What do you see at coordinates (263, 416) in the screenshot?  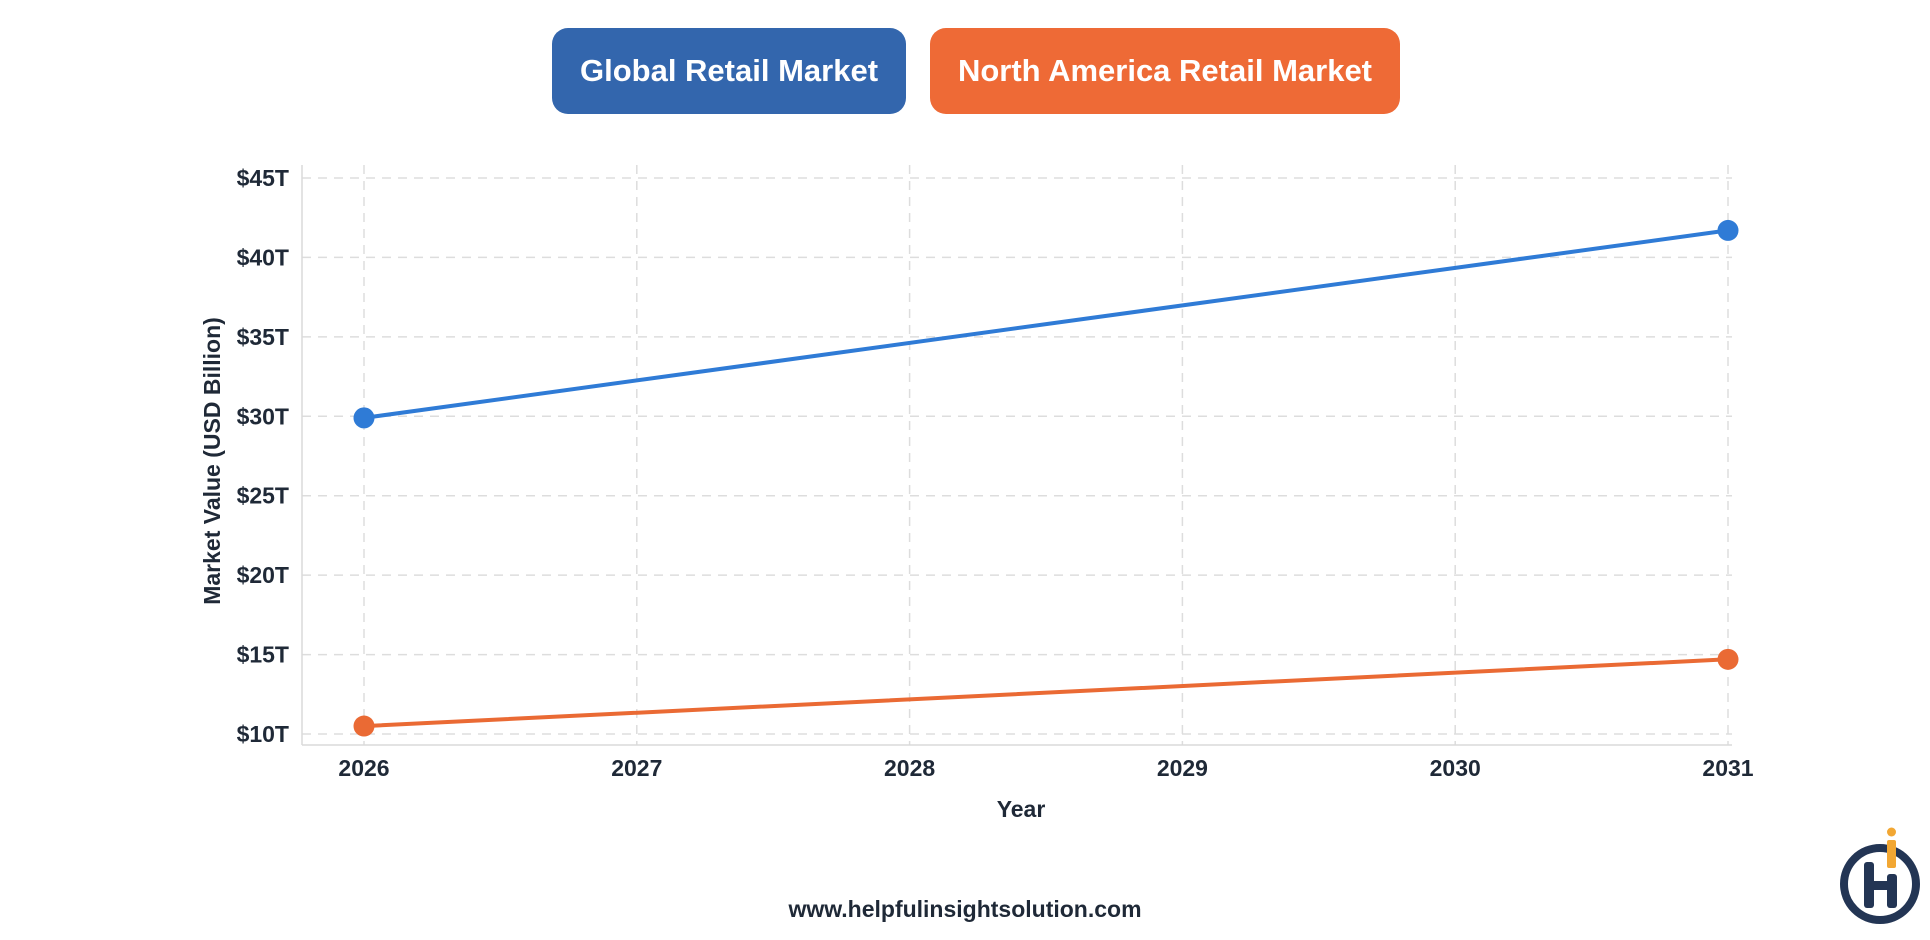 I see `y-tick-label: $30T` at bounding box center [263, 416].